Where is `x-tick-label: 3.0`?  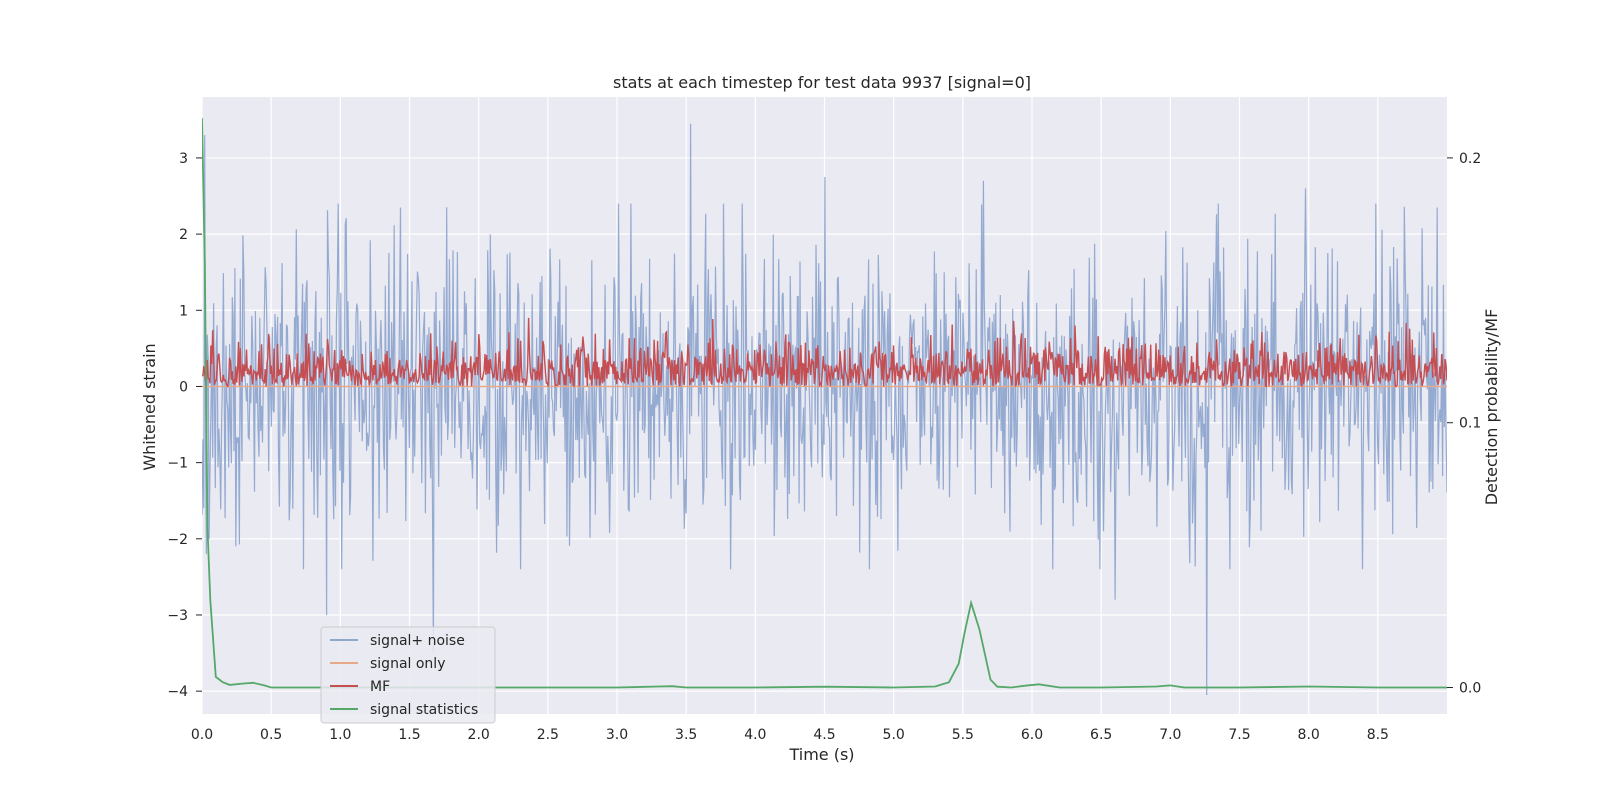 x-tick-label: 3.0 is located at coordinates (617, 735).